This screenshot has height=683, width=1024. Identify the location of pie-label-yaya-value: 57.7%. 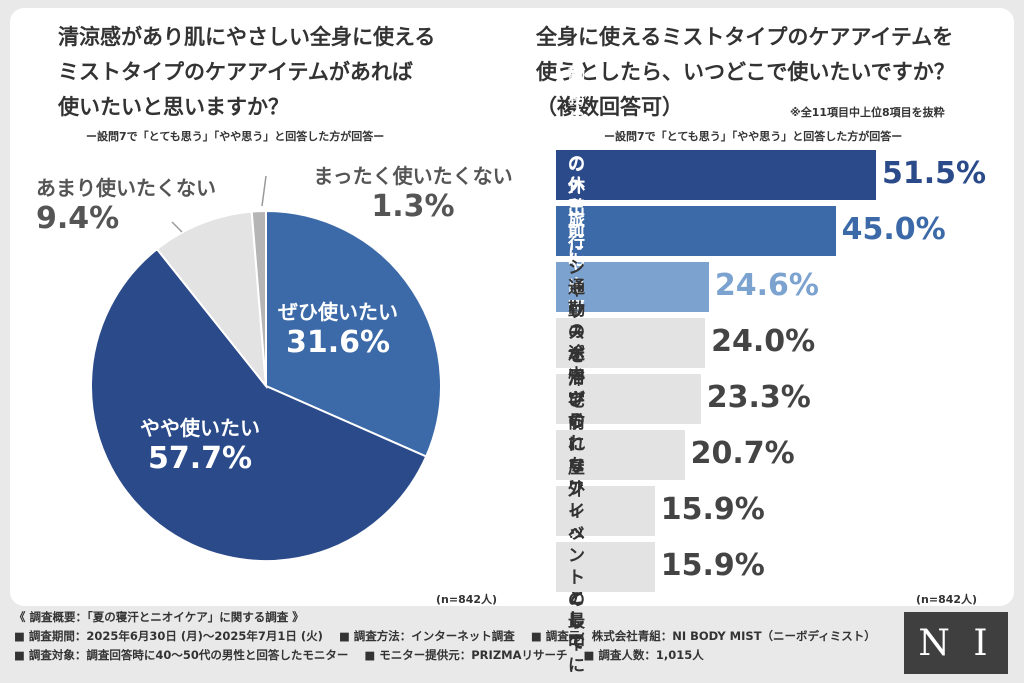
(200, 458).